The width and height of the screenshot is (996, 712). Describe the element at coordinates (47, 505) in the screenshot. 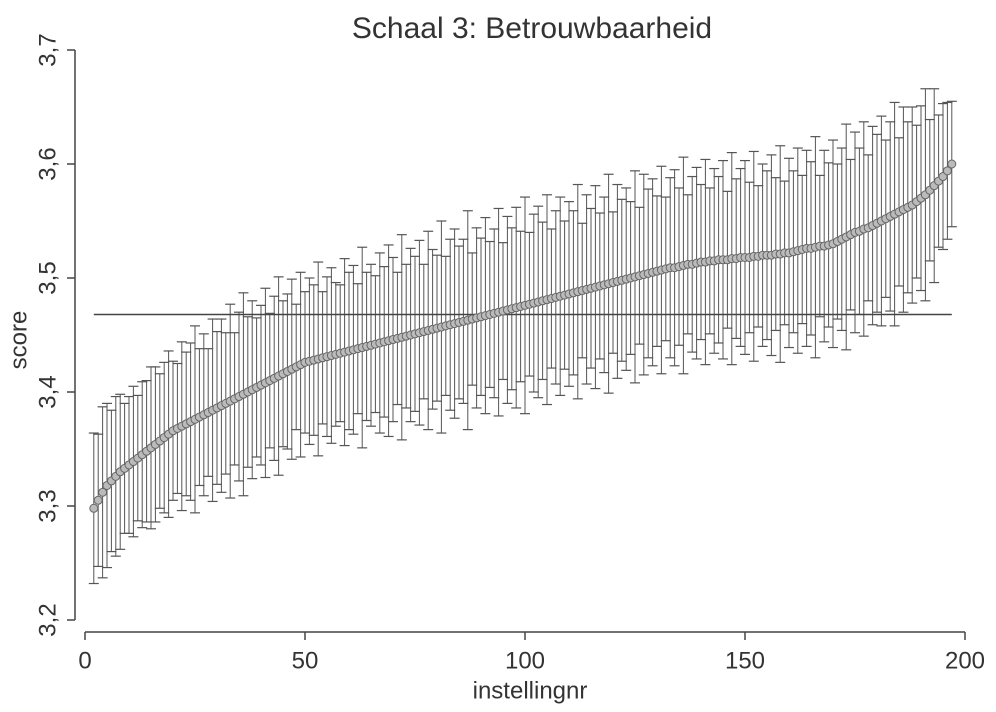

I see `y-tick-label: 3,3` at that location.